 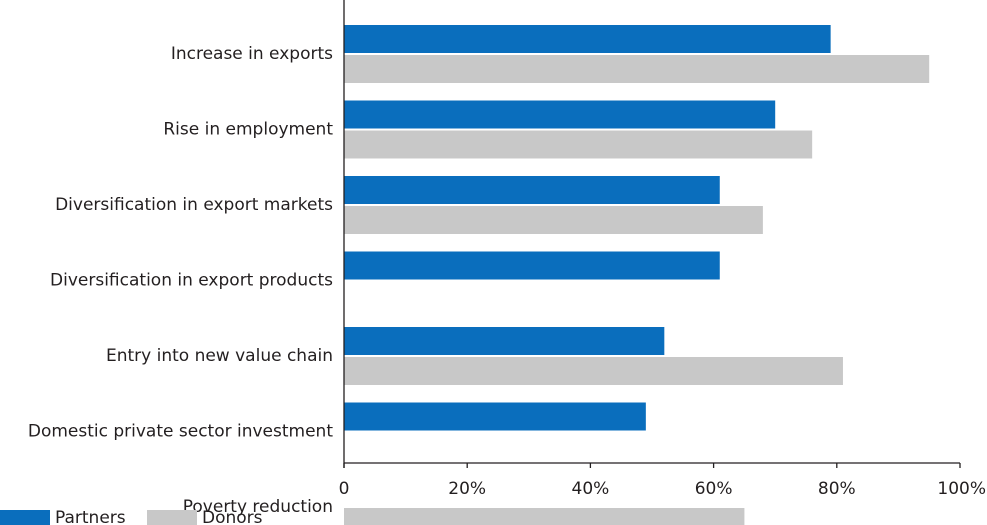 I want to click on bar-partners-diversification-in-export-markets, so click(x=532, y=190).